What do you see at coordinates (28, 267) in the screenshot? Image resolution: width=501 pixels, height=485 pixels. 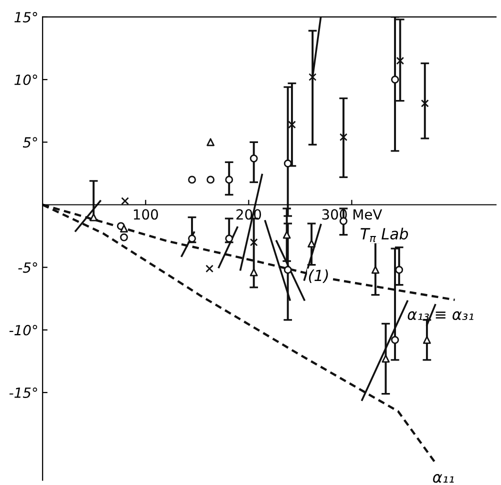 I see `y-tick-label: -5°` at bounding box center [28, 267].